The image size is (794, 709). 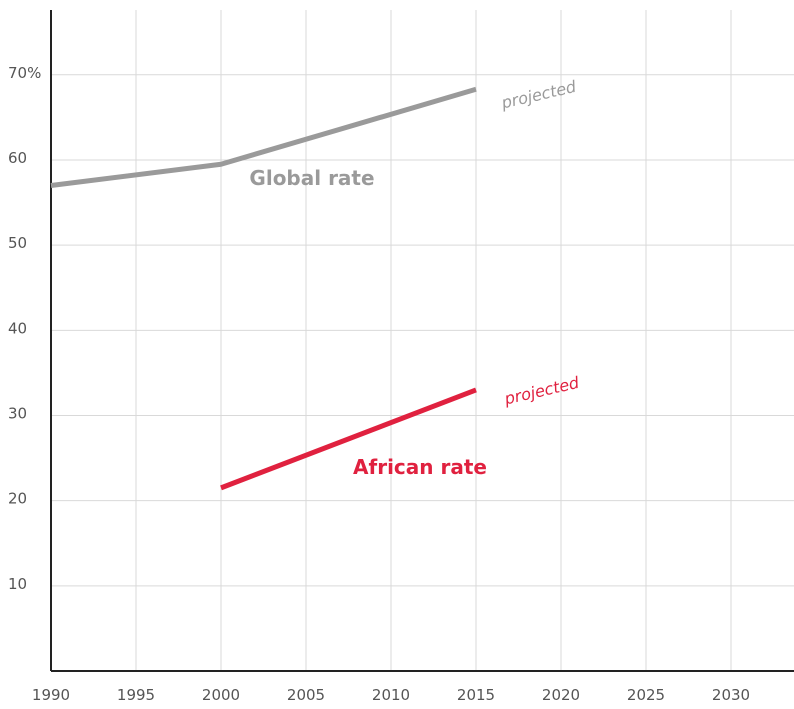 What do you see at coordinates (17, 584) in the screenshot?
I see `y-tick-label: 10` at bounding box center [17, 584].